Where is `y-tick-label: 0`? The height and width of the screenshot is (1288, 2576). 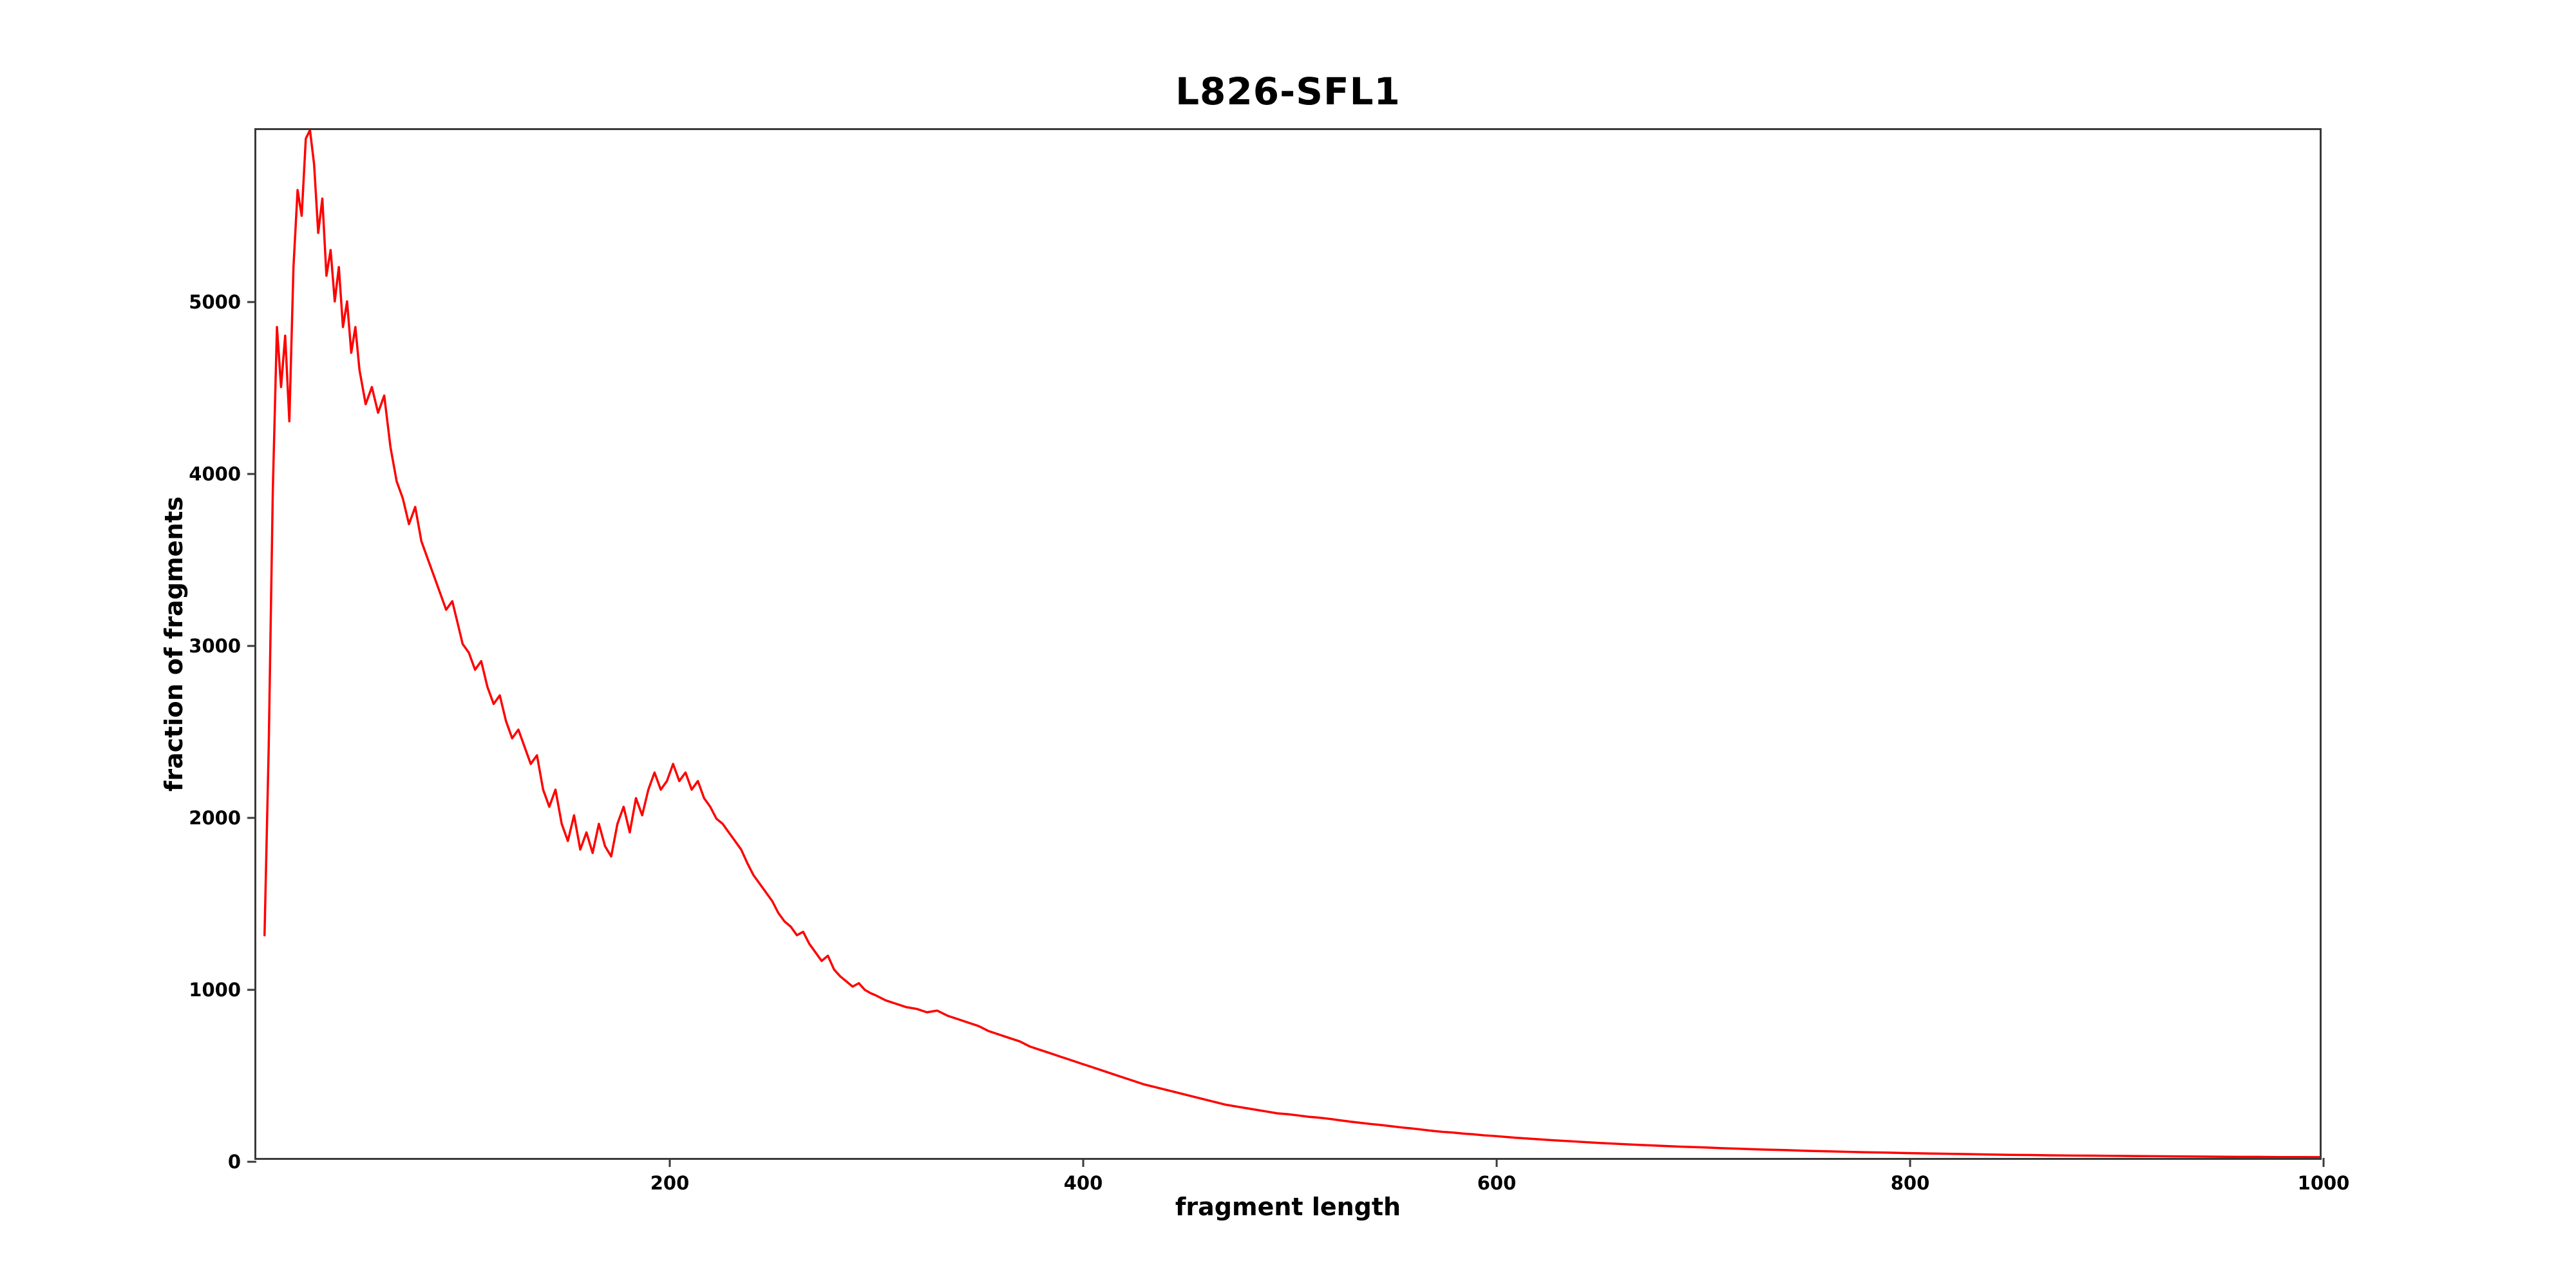
y-tick-label: 0 is located at coordinates (234, 1162).